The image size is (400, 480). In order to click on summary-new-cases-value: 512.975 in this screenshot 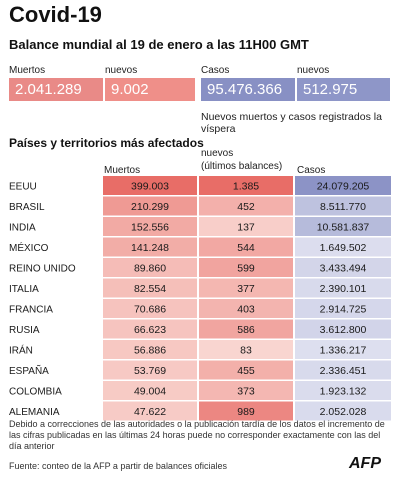, I will do `click(330, 89)`.